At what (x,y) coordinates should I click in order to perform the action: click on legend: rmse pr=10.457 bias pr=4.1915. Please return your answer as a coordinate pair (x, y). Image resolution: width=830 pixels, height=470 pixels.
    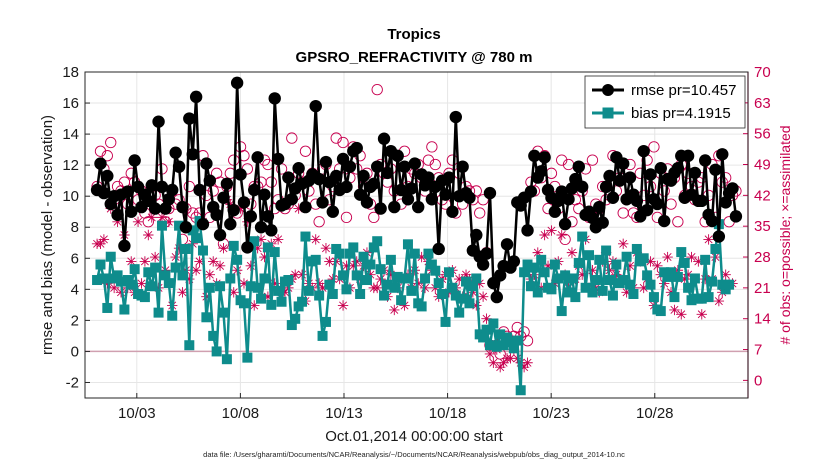
    Looking at the image, I should click on (665, 102).